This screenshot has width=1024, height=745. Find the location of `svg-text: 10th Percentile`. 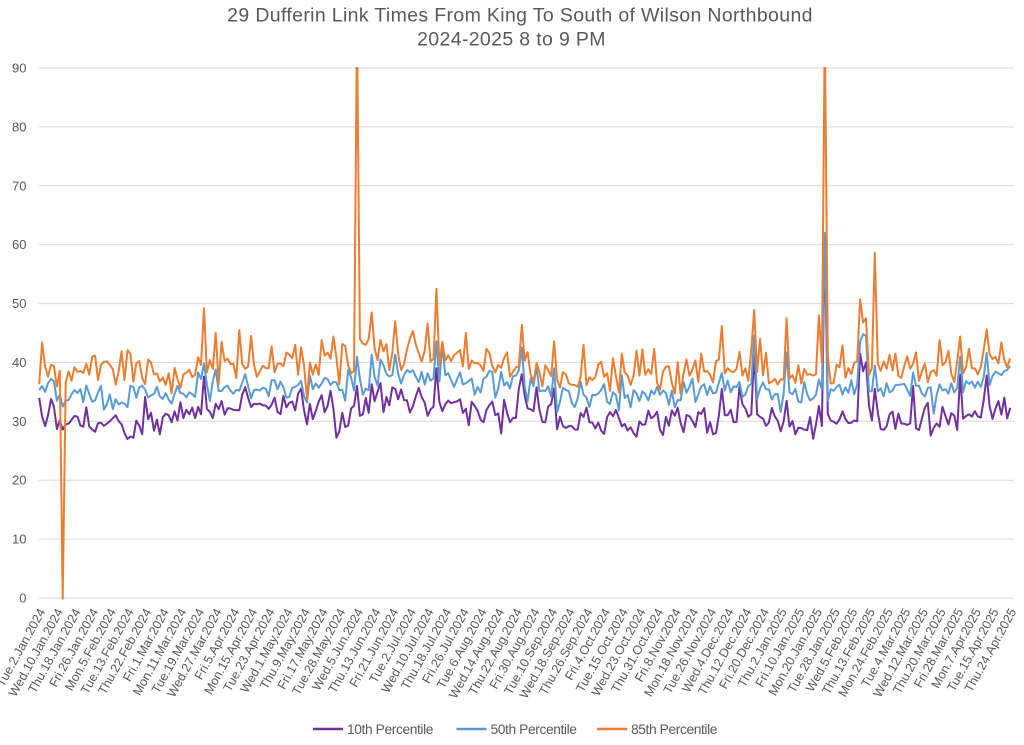

svg-text: 10th Percentile is located at coordinates (390, 729).